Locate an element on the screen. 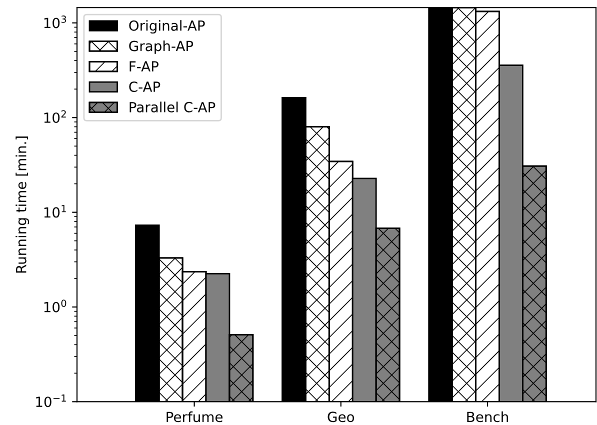 Image resolution: width=597 pixels, height=425 pixels. y-tick-label: 10$^{−1}$ is located at coordinates (51, 401).